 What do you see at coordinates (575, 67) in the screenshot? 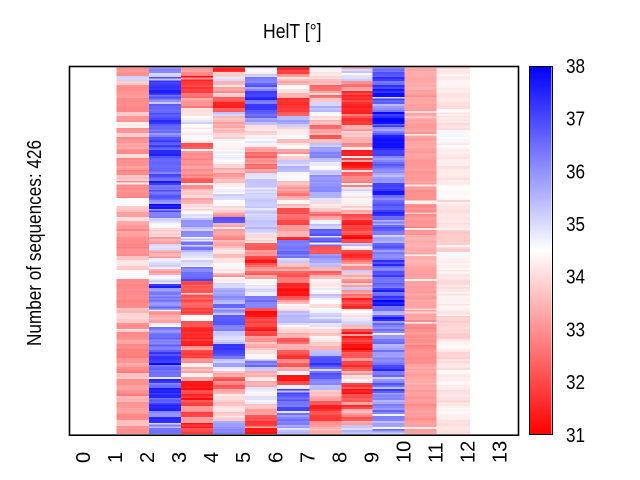
I see `svg-text: 38` at bounding box center [575, 67].